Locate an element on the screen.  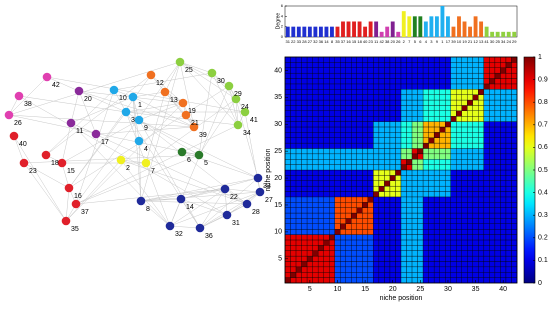
x-tick-label: 30 is located at coordinates (448, 289).